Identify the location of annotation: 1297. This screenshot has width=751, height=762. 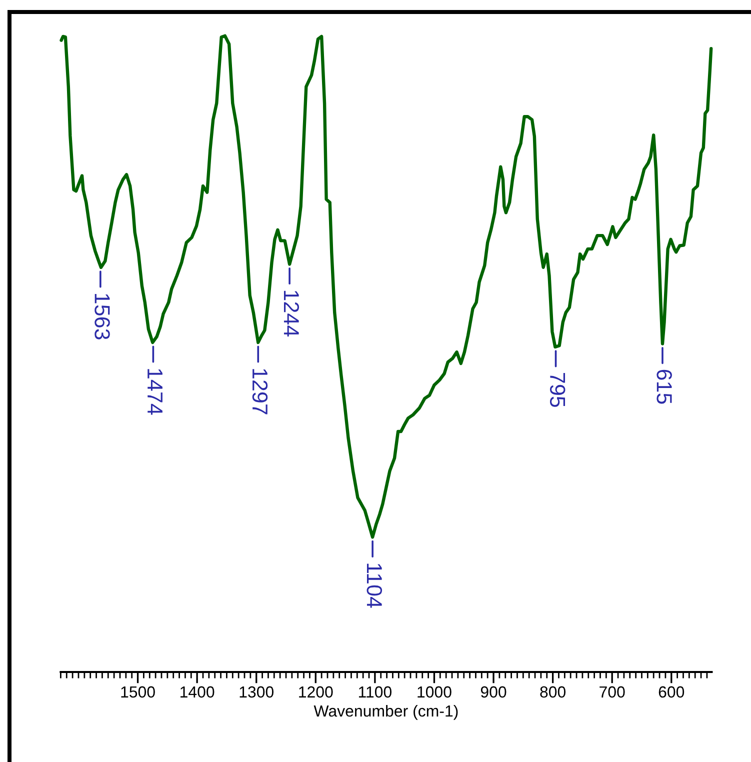
(260, 391).